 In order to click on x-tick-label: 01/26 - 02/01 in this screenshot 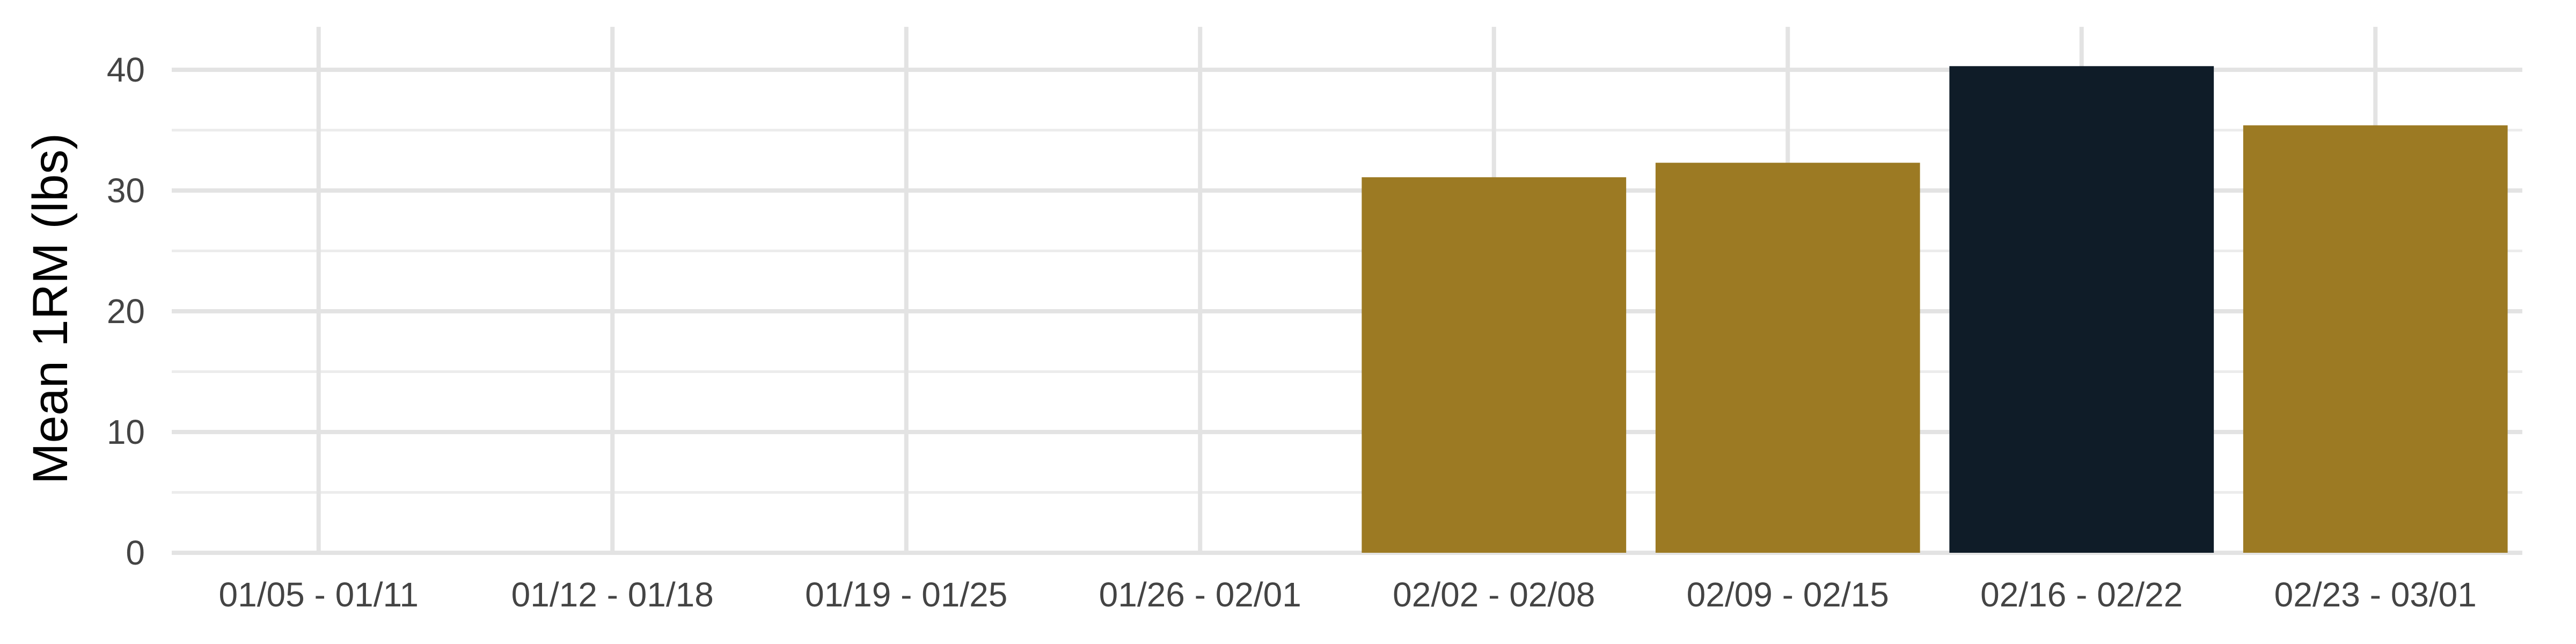, I will do `click(1200, 594)`.